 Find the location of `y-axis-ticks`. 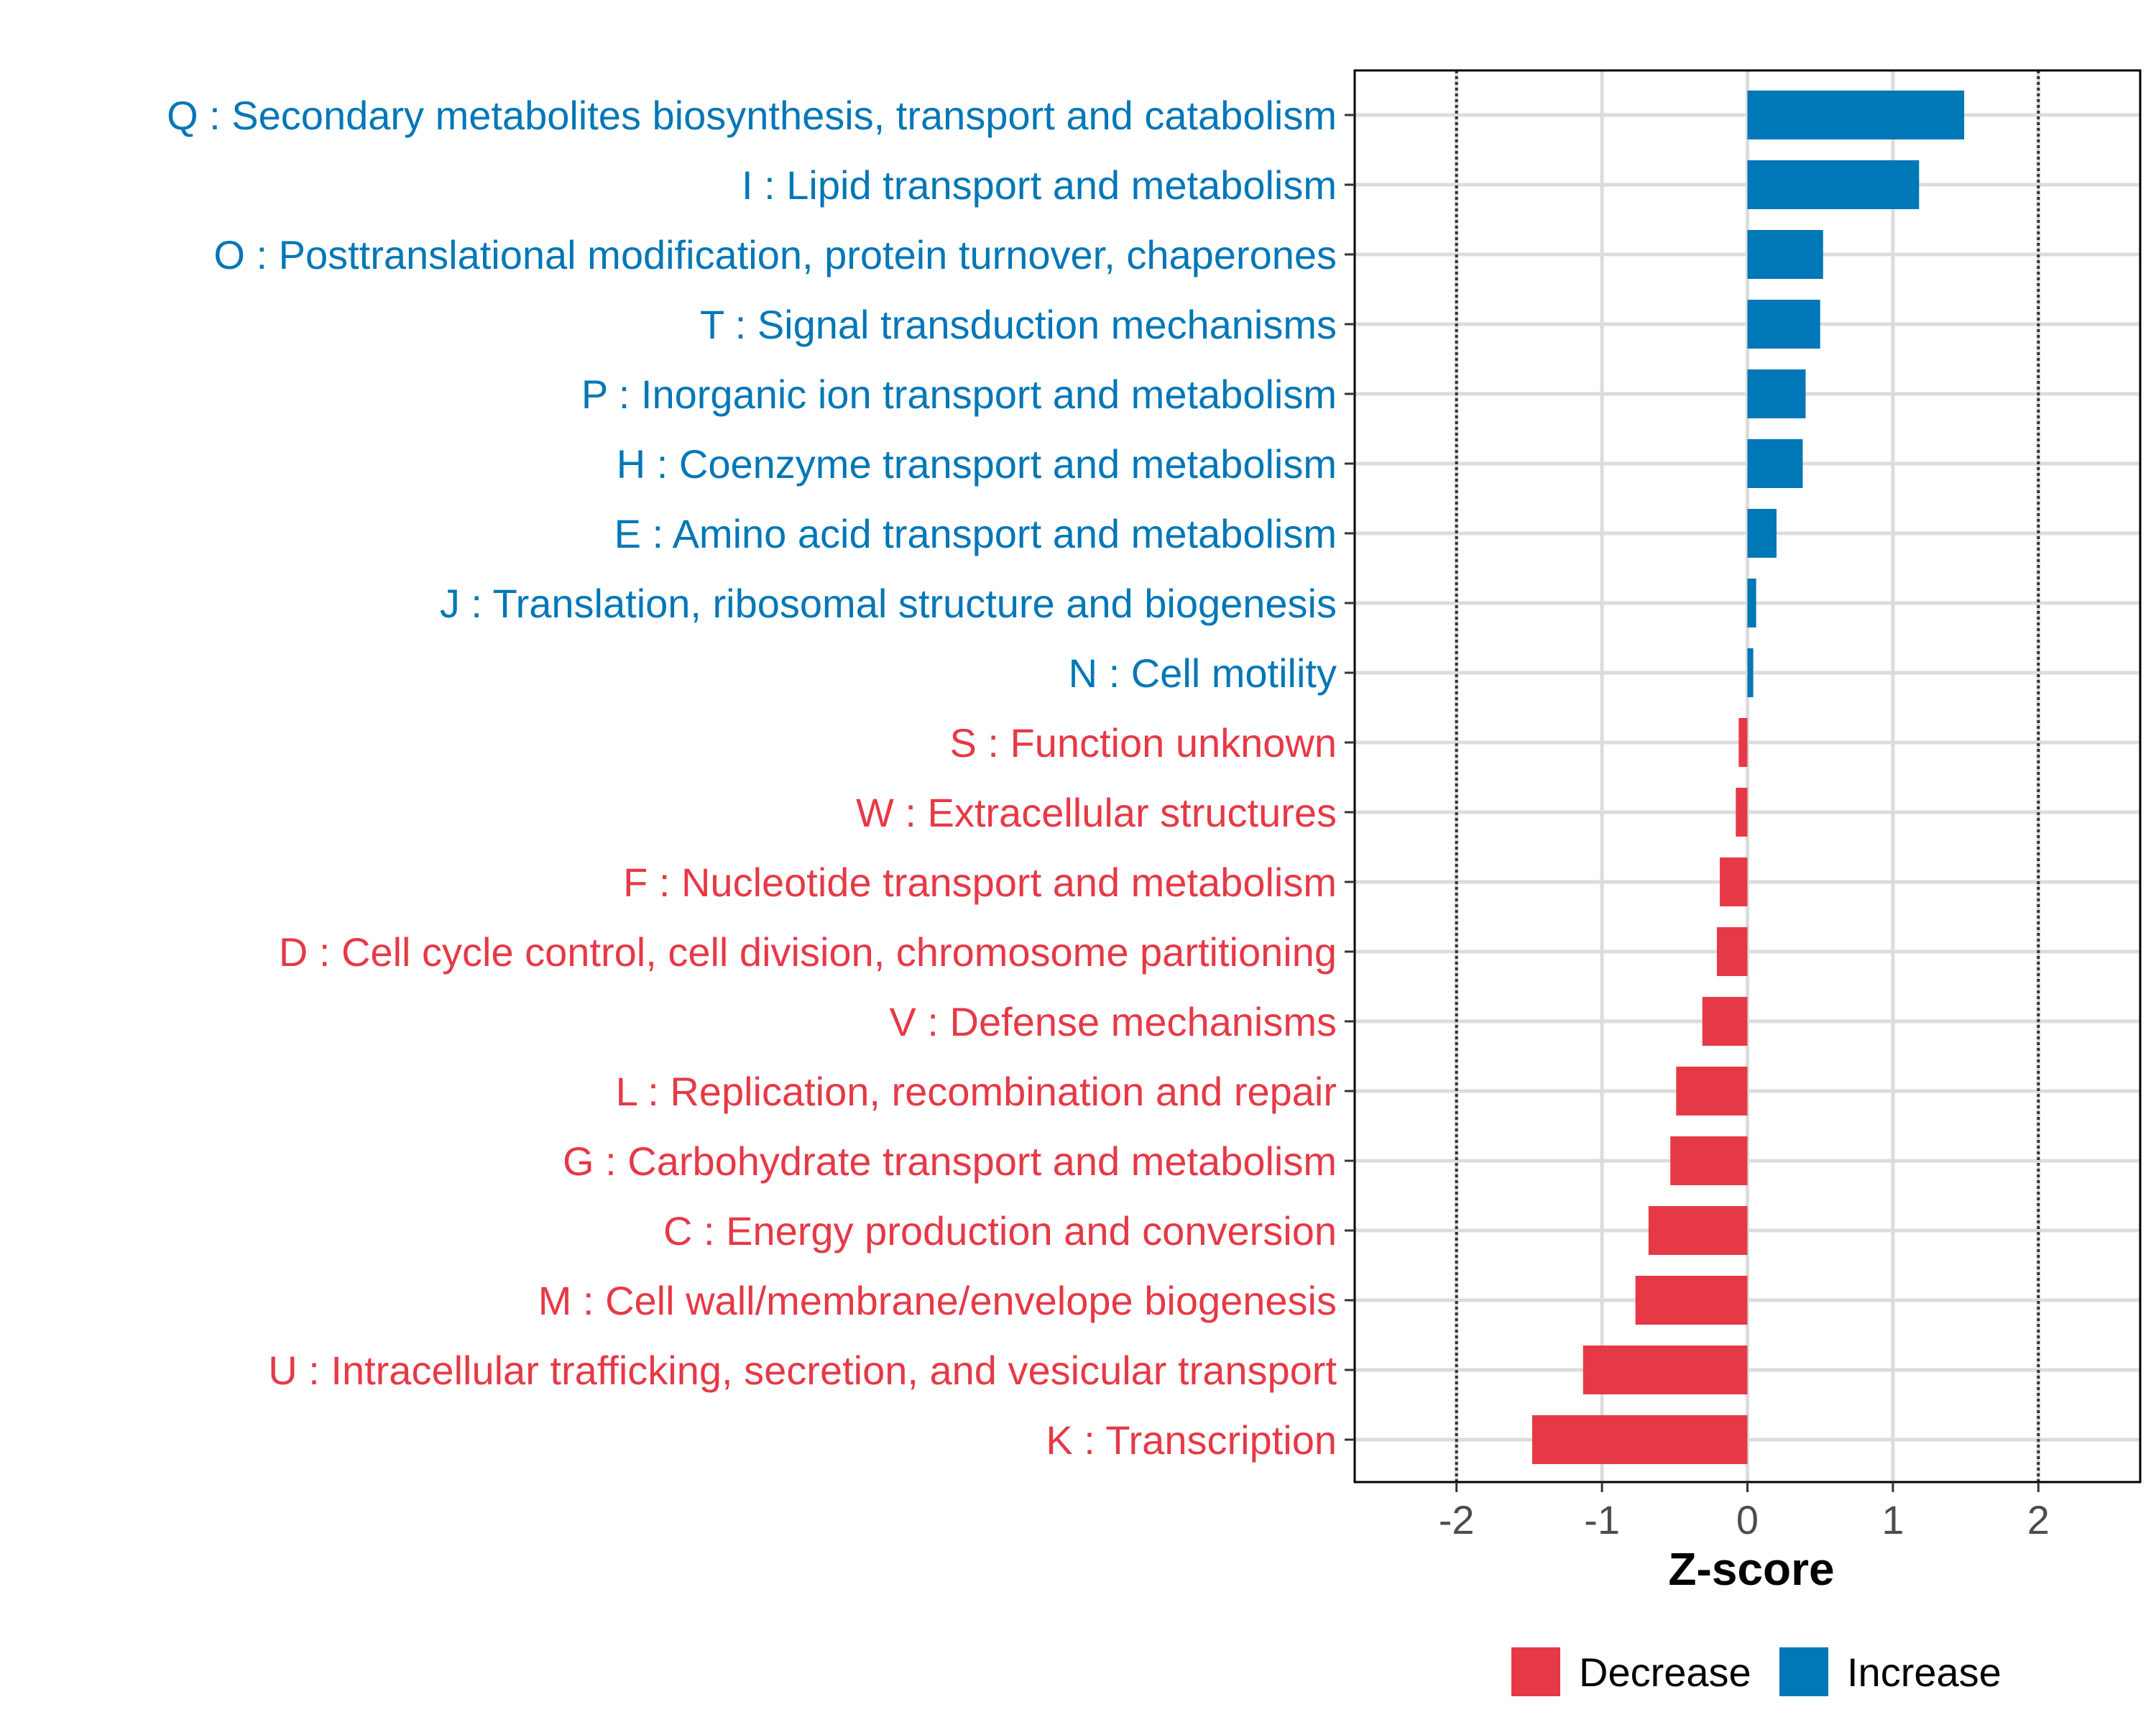

y-axis-ticks is located at coordinates (1350, 777).